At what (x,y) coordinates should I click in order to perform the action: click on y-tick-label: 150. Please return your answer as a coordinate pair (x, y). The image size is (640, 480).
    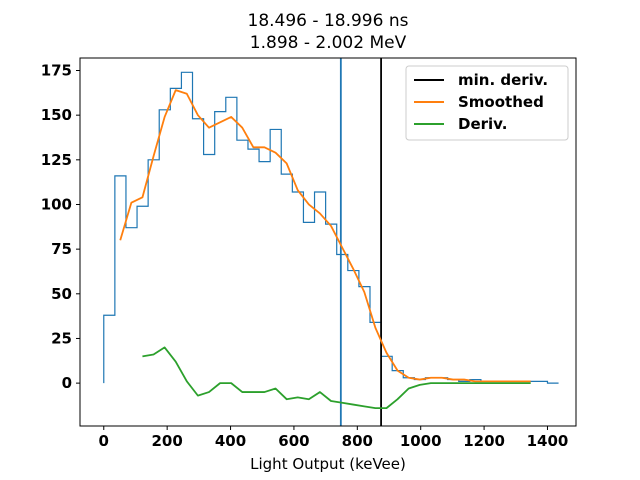
    Looking at the image, I should click on (56, 115).